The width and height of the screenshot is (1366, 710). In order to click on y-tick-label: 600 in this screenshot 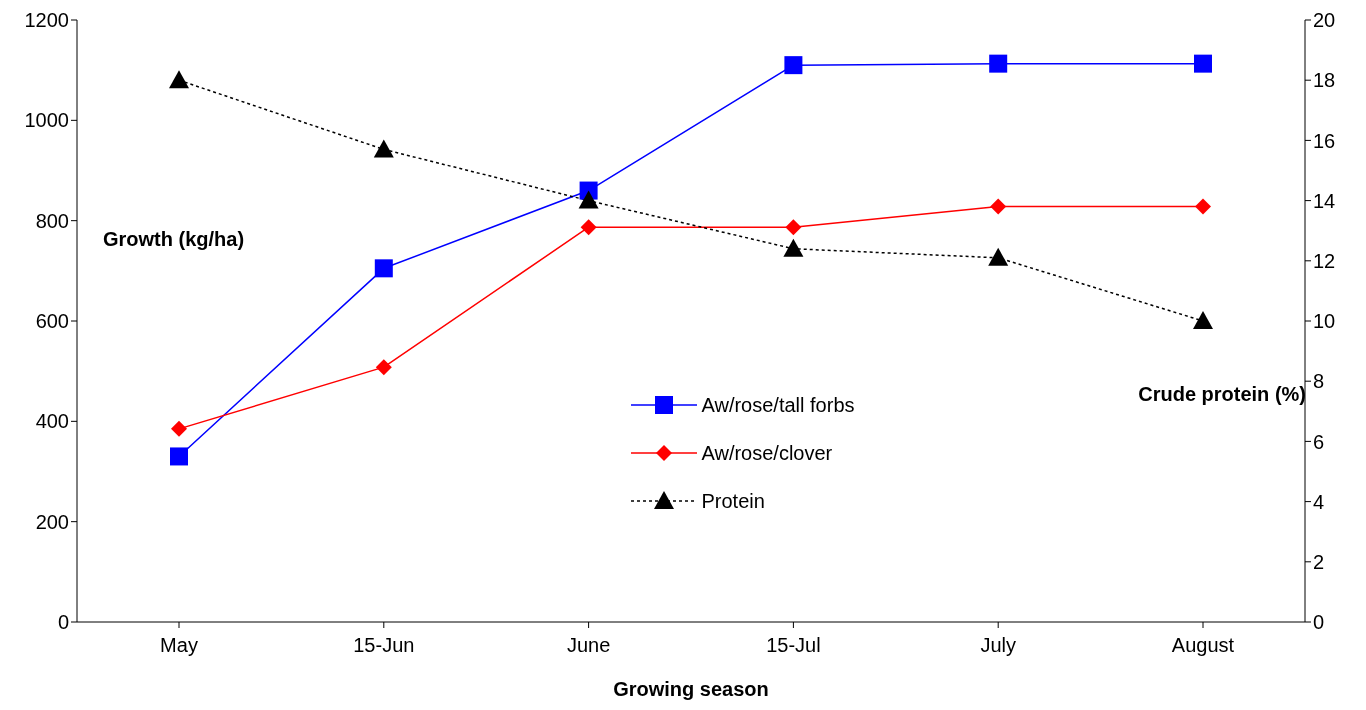, I will do `click(52, 321)`.